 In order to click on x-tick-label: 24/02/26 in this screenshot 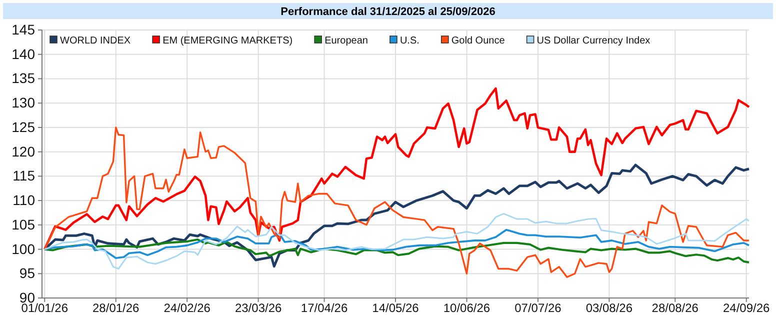, I will do `click(187, 308)`.